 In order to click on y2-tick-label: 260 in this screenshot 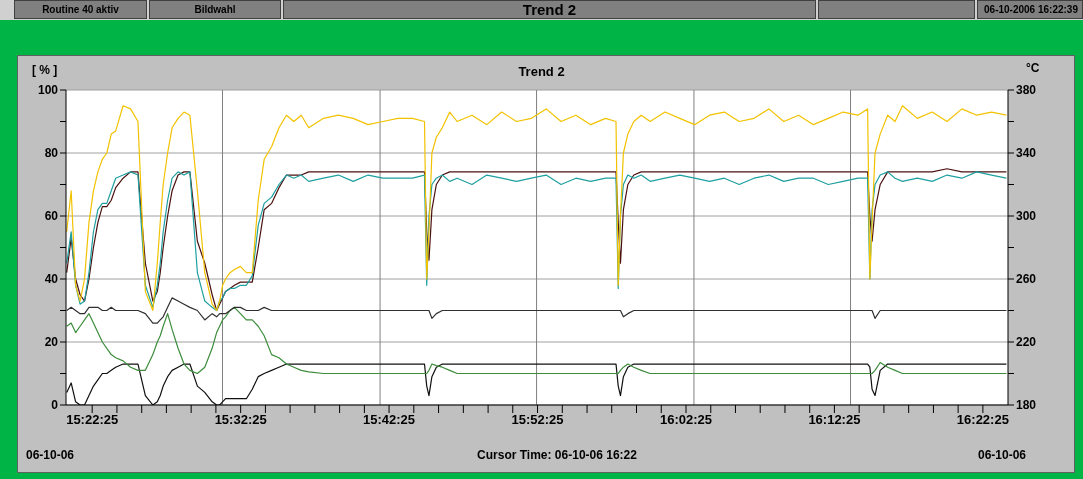, I will do `click(1026, 279)`.